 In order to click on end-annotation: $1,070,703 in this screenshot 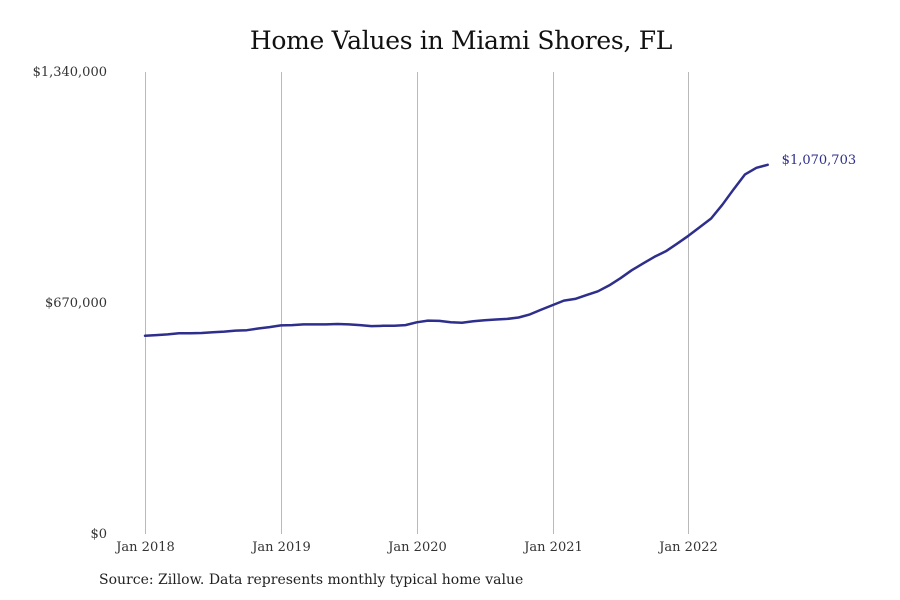, I will do `click(819, 160)`.